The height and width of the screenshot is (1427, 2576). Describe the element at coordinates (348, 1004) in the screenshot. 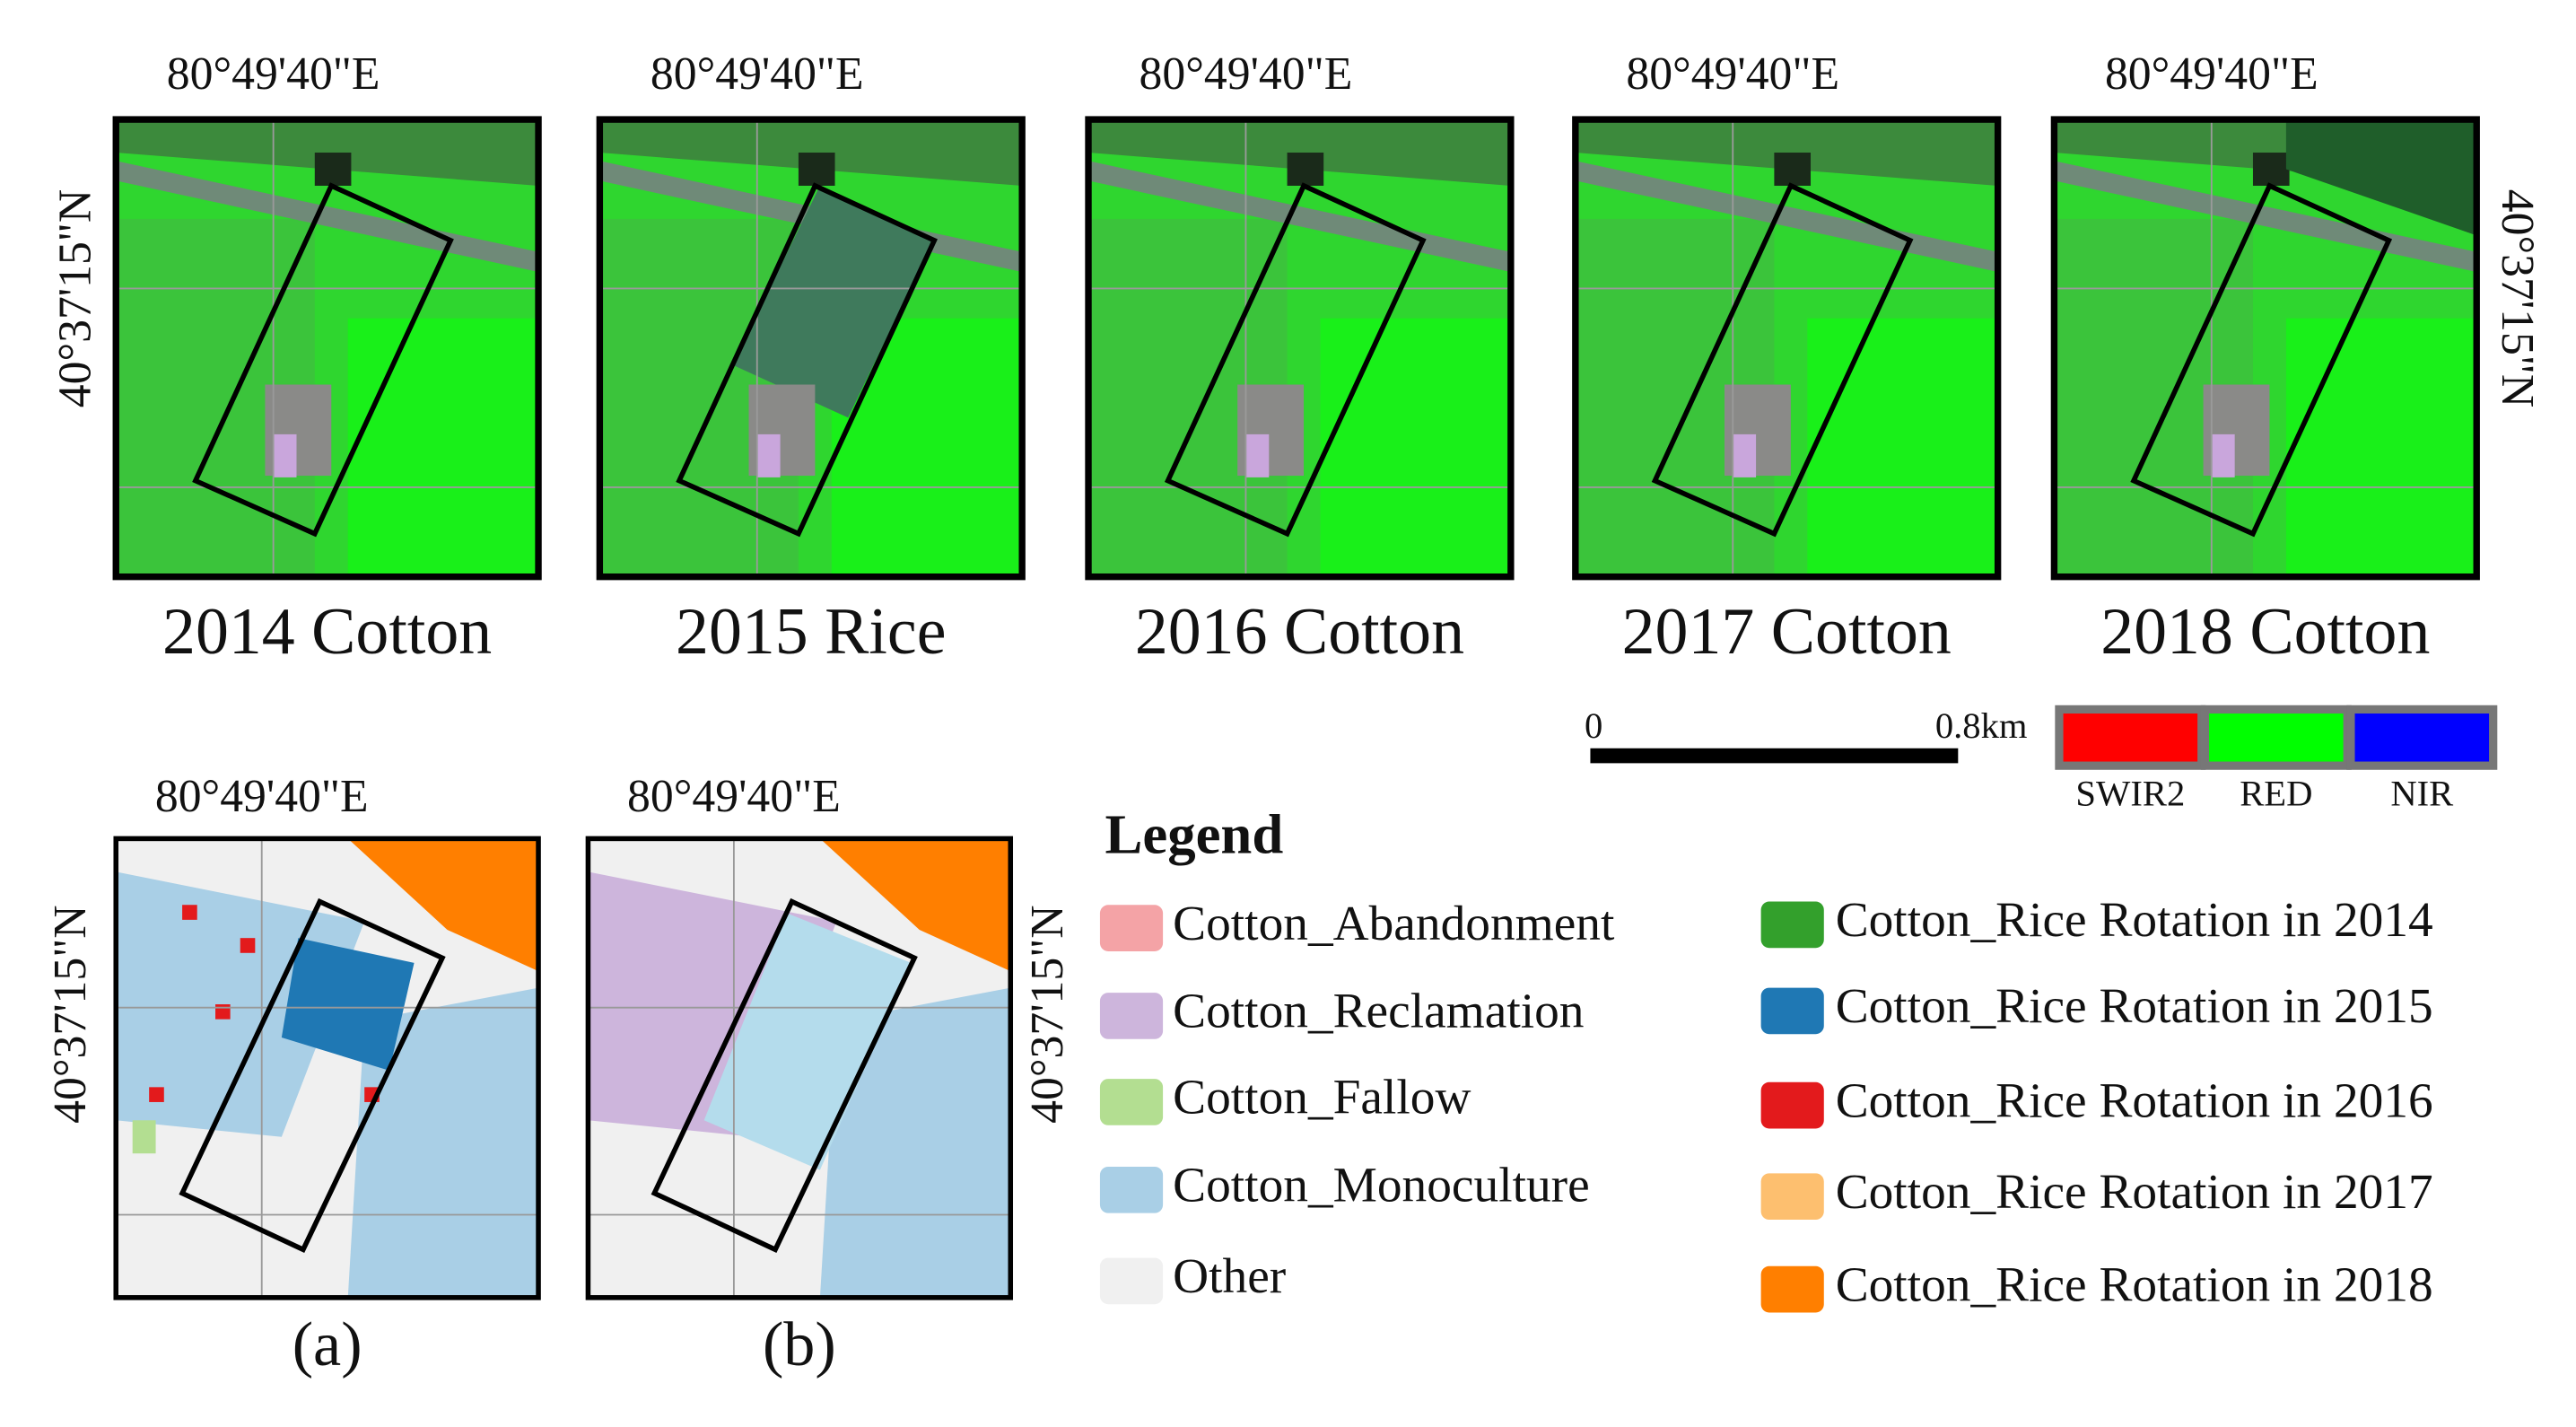

I see `rotation-2015` at that location.